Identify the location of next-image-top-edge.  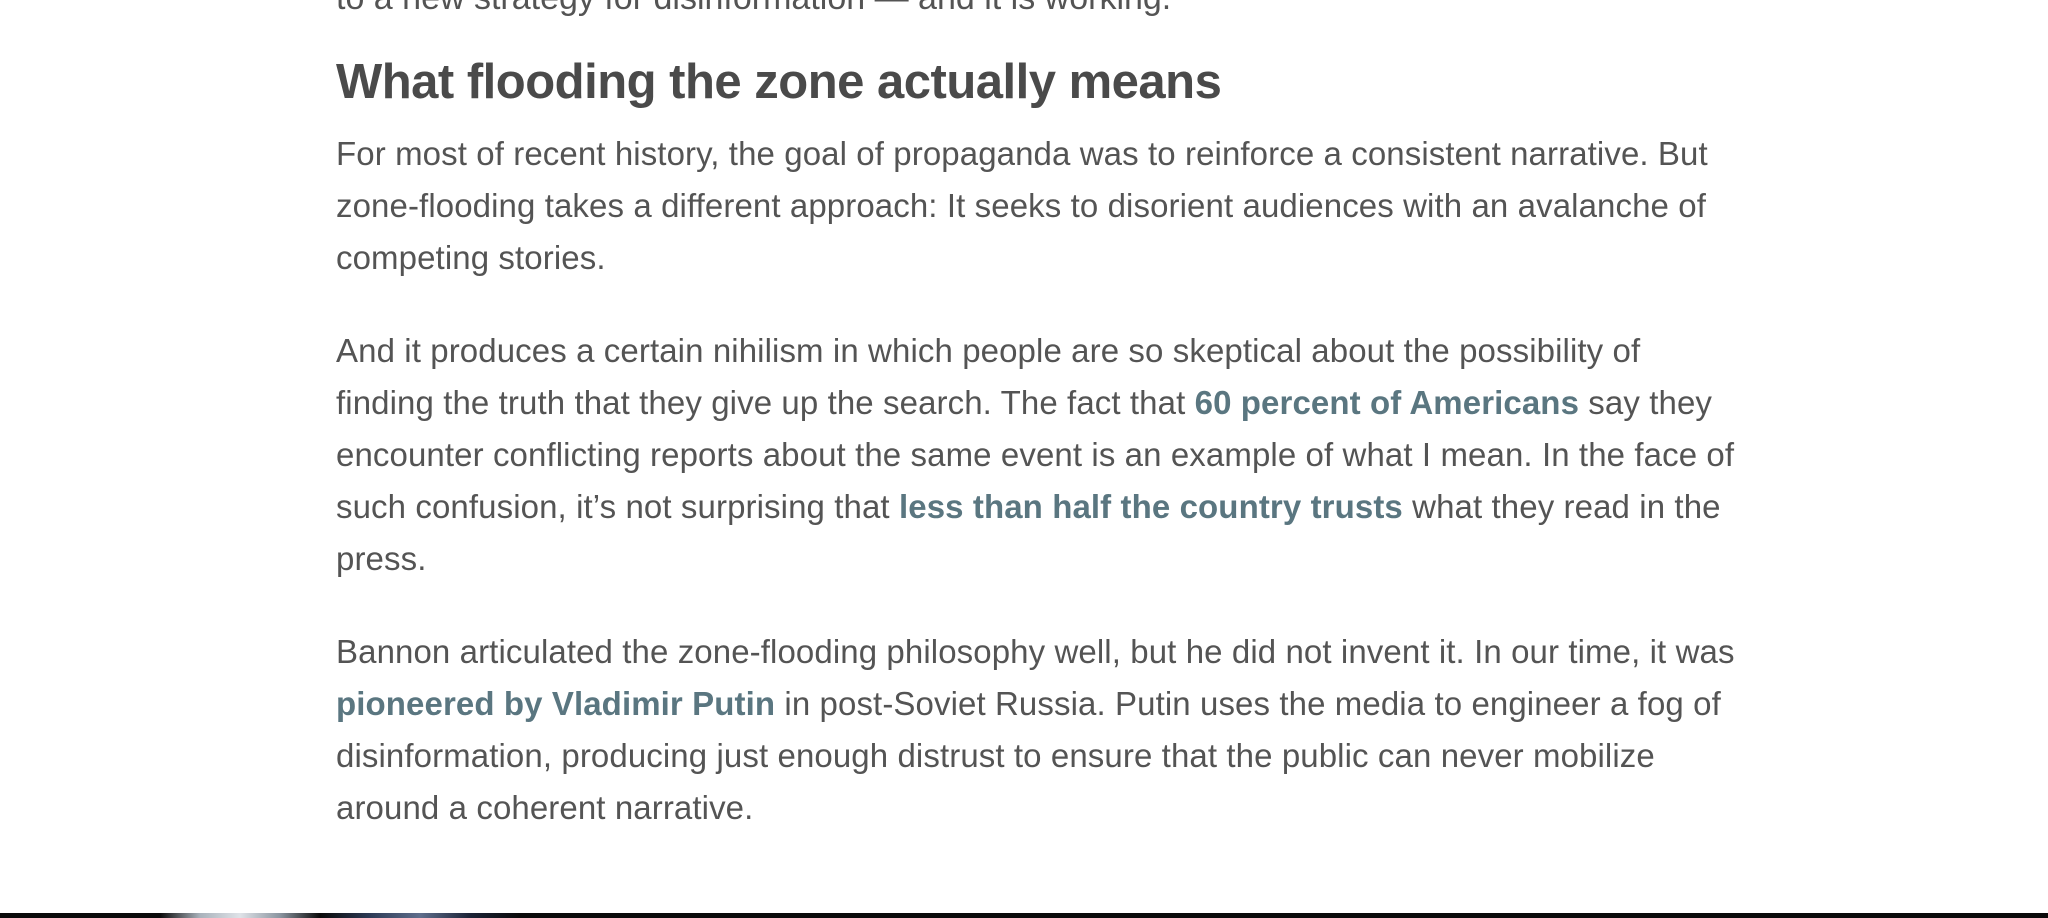
(1024, 915).